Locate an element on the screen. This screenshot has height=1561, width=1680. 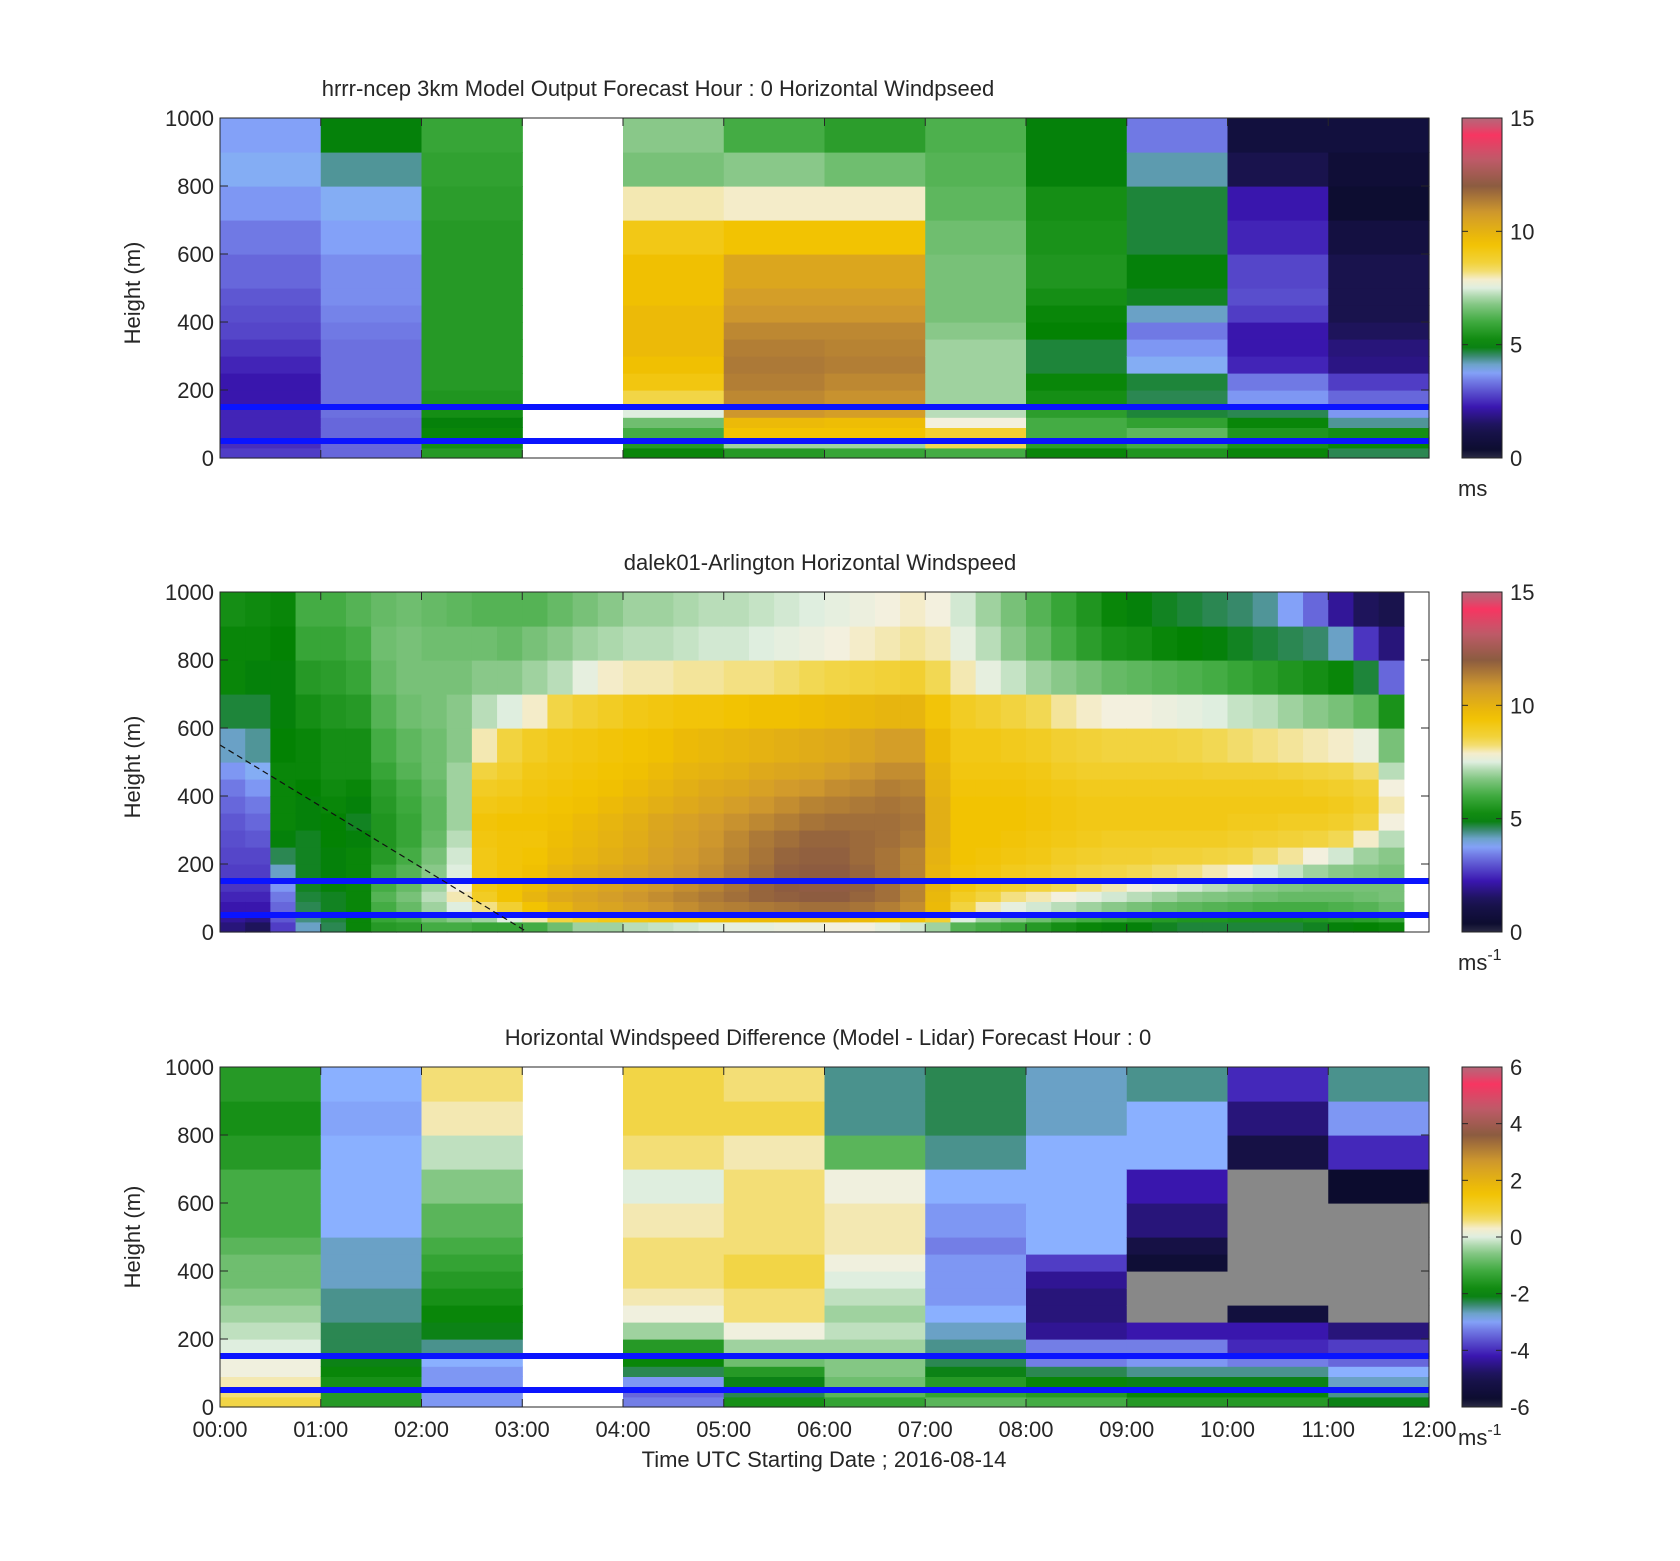
y-tick-label: 800 is located at coordinates (195, 660).